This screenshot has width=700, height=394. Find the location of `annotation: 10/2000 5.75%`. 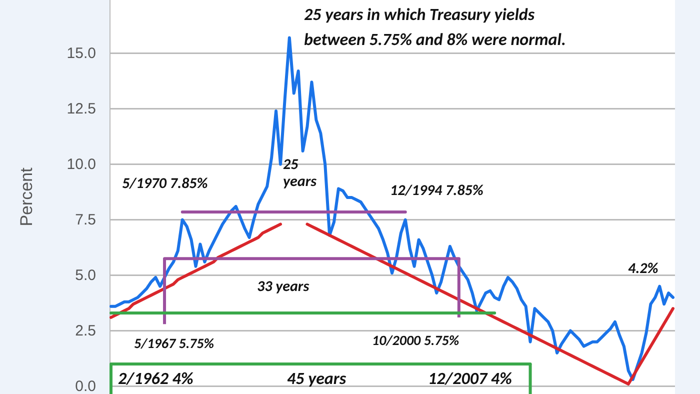

annotation: 10/2000 5.75% is located at coordinates (416, 340).